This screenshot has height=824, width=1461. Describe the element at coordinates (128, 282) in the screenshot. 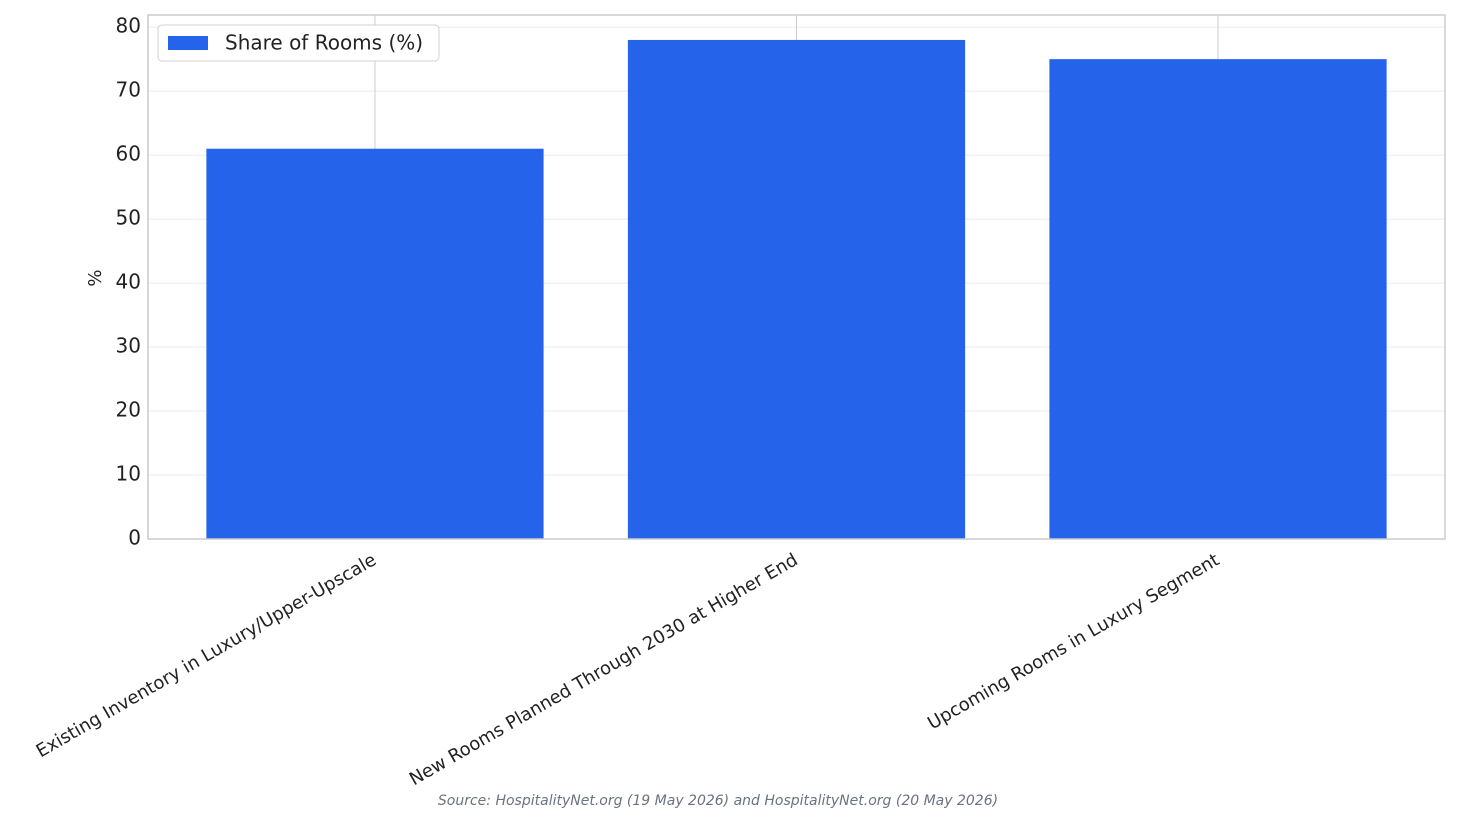

I see `y-tick-label: 40` at that location.